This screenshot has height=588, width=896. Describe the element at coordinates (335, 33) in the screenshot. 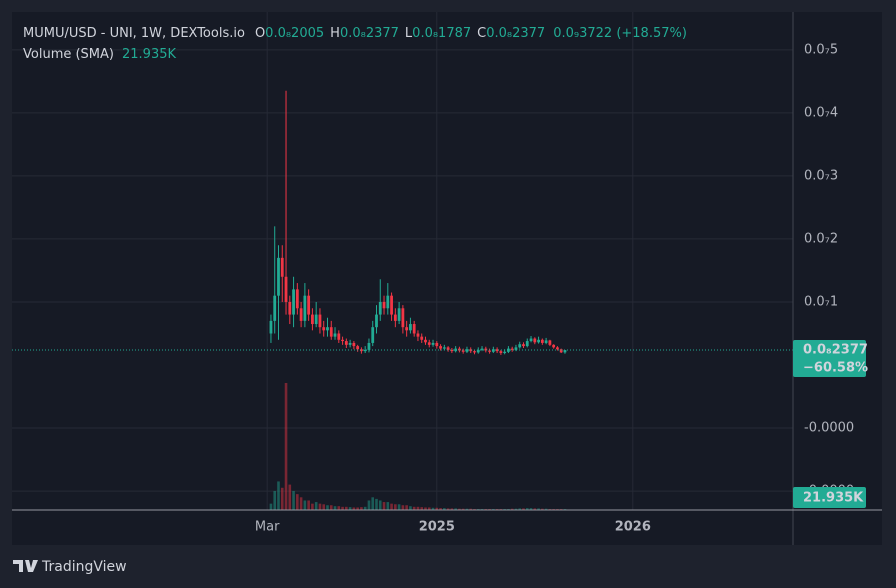

I see `ohlc-key: H` at that location.